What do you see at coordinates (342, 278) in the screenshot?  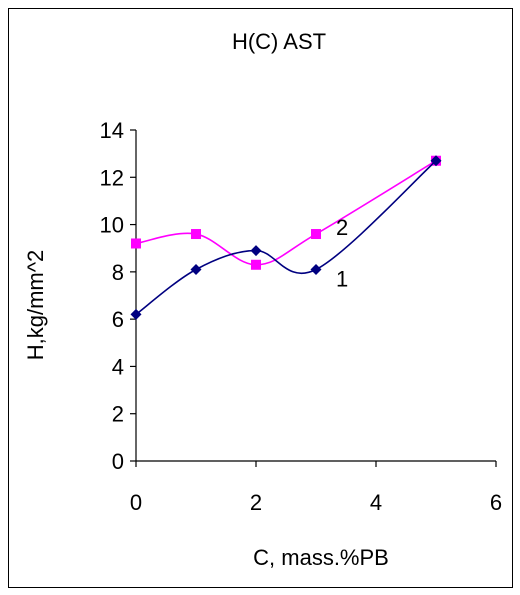 I see `series-label: 1` at bounding box center [342, 278].